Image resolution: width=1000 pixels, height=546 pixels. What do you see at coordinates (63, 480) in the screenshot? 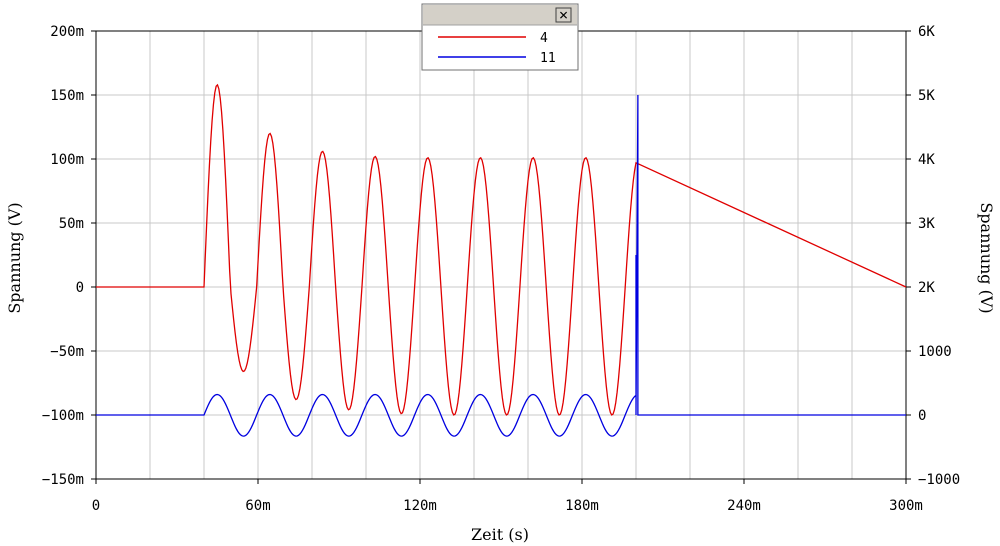
I see `y-left-tick-label: −150m` at bounding box center [63, 480].